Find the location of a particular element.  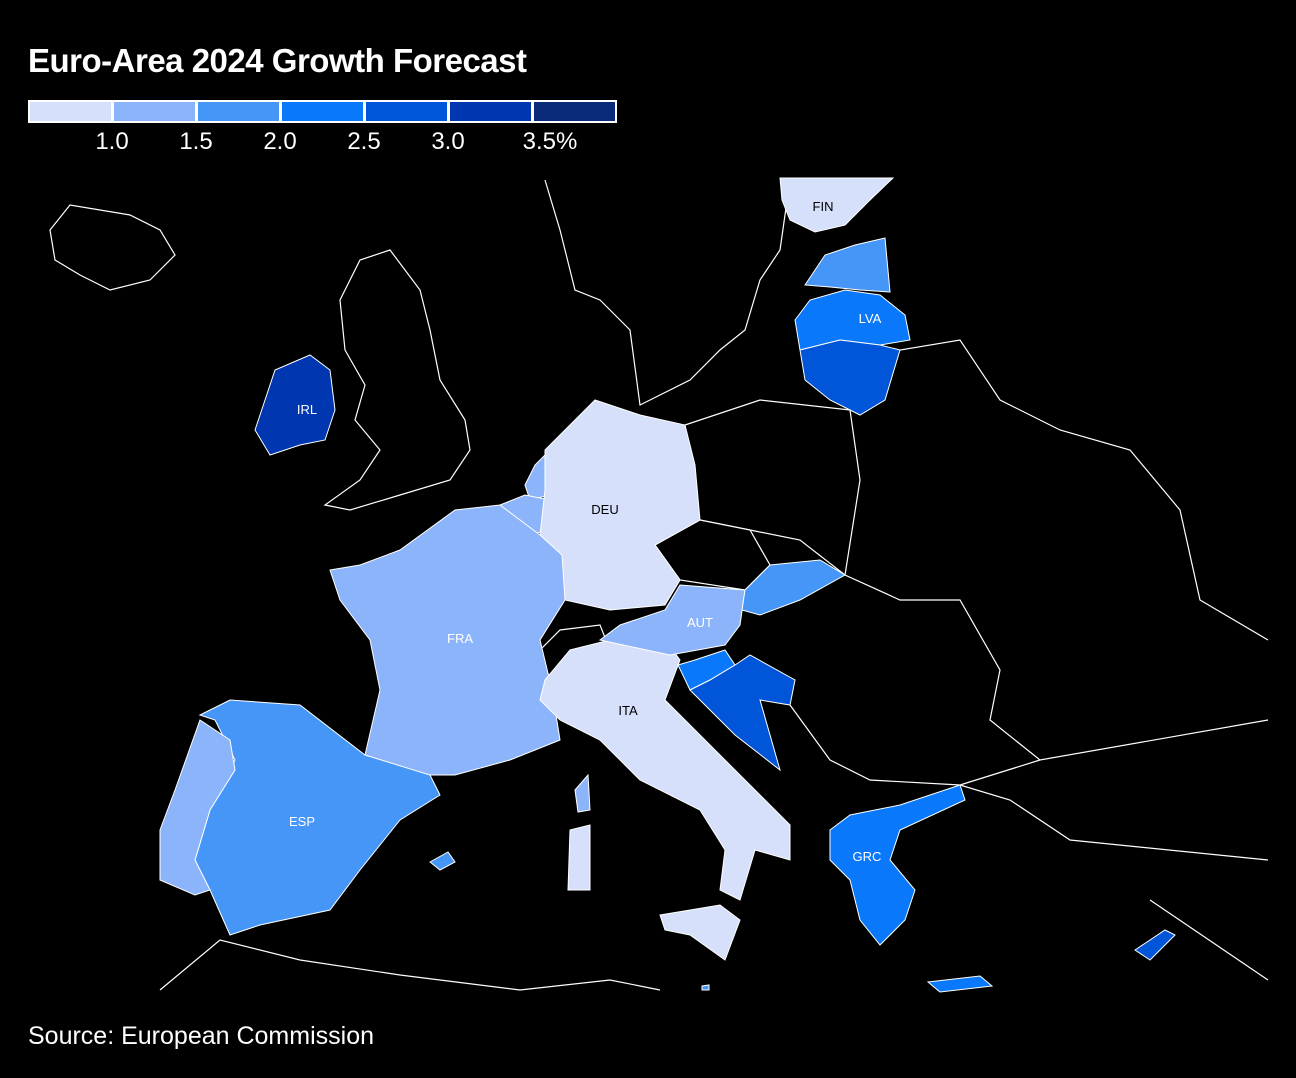

label-irl: IRL is located at coordinates (307, 409).